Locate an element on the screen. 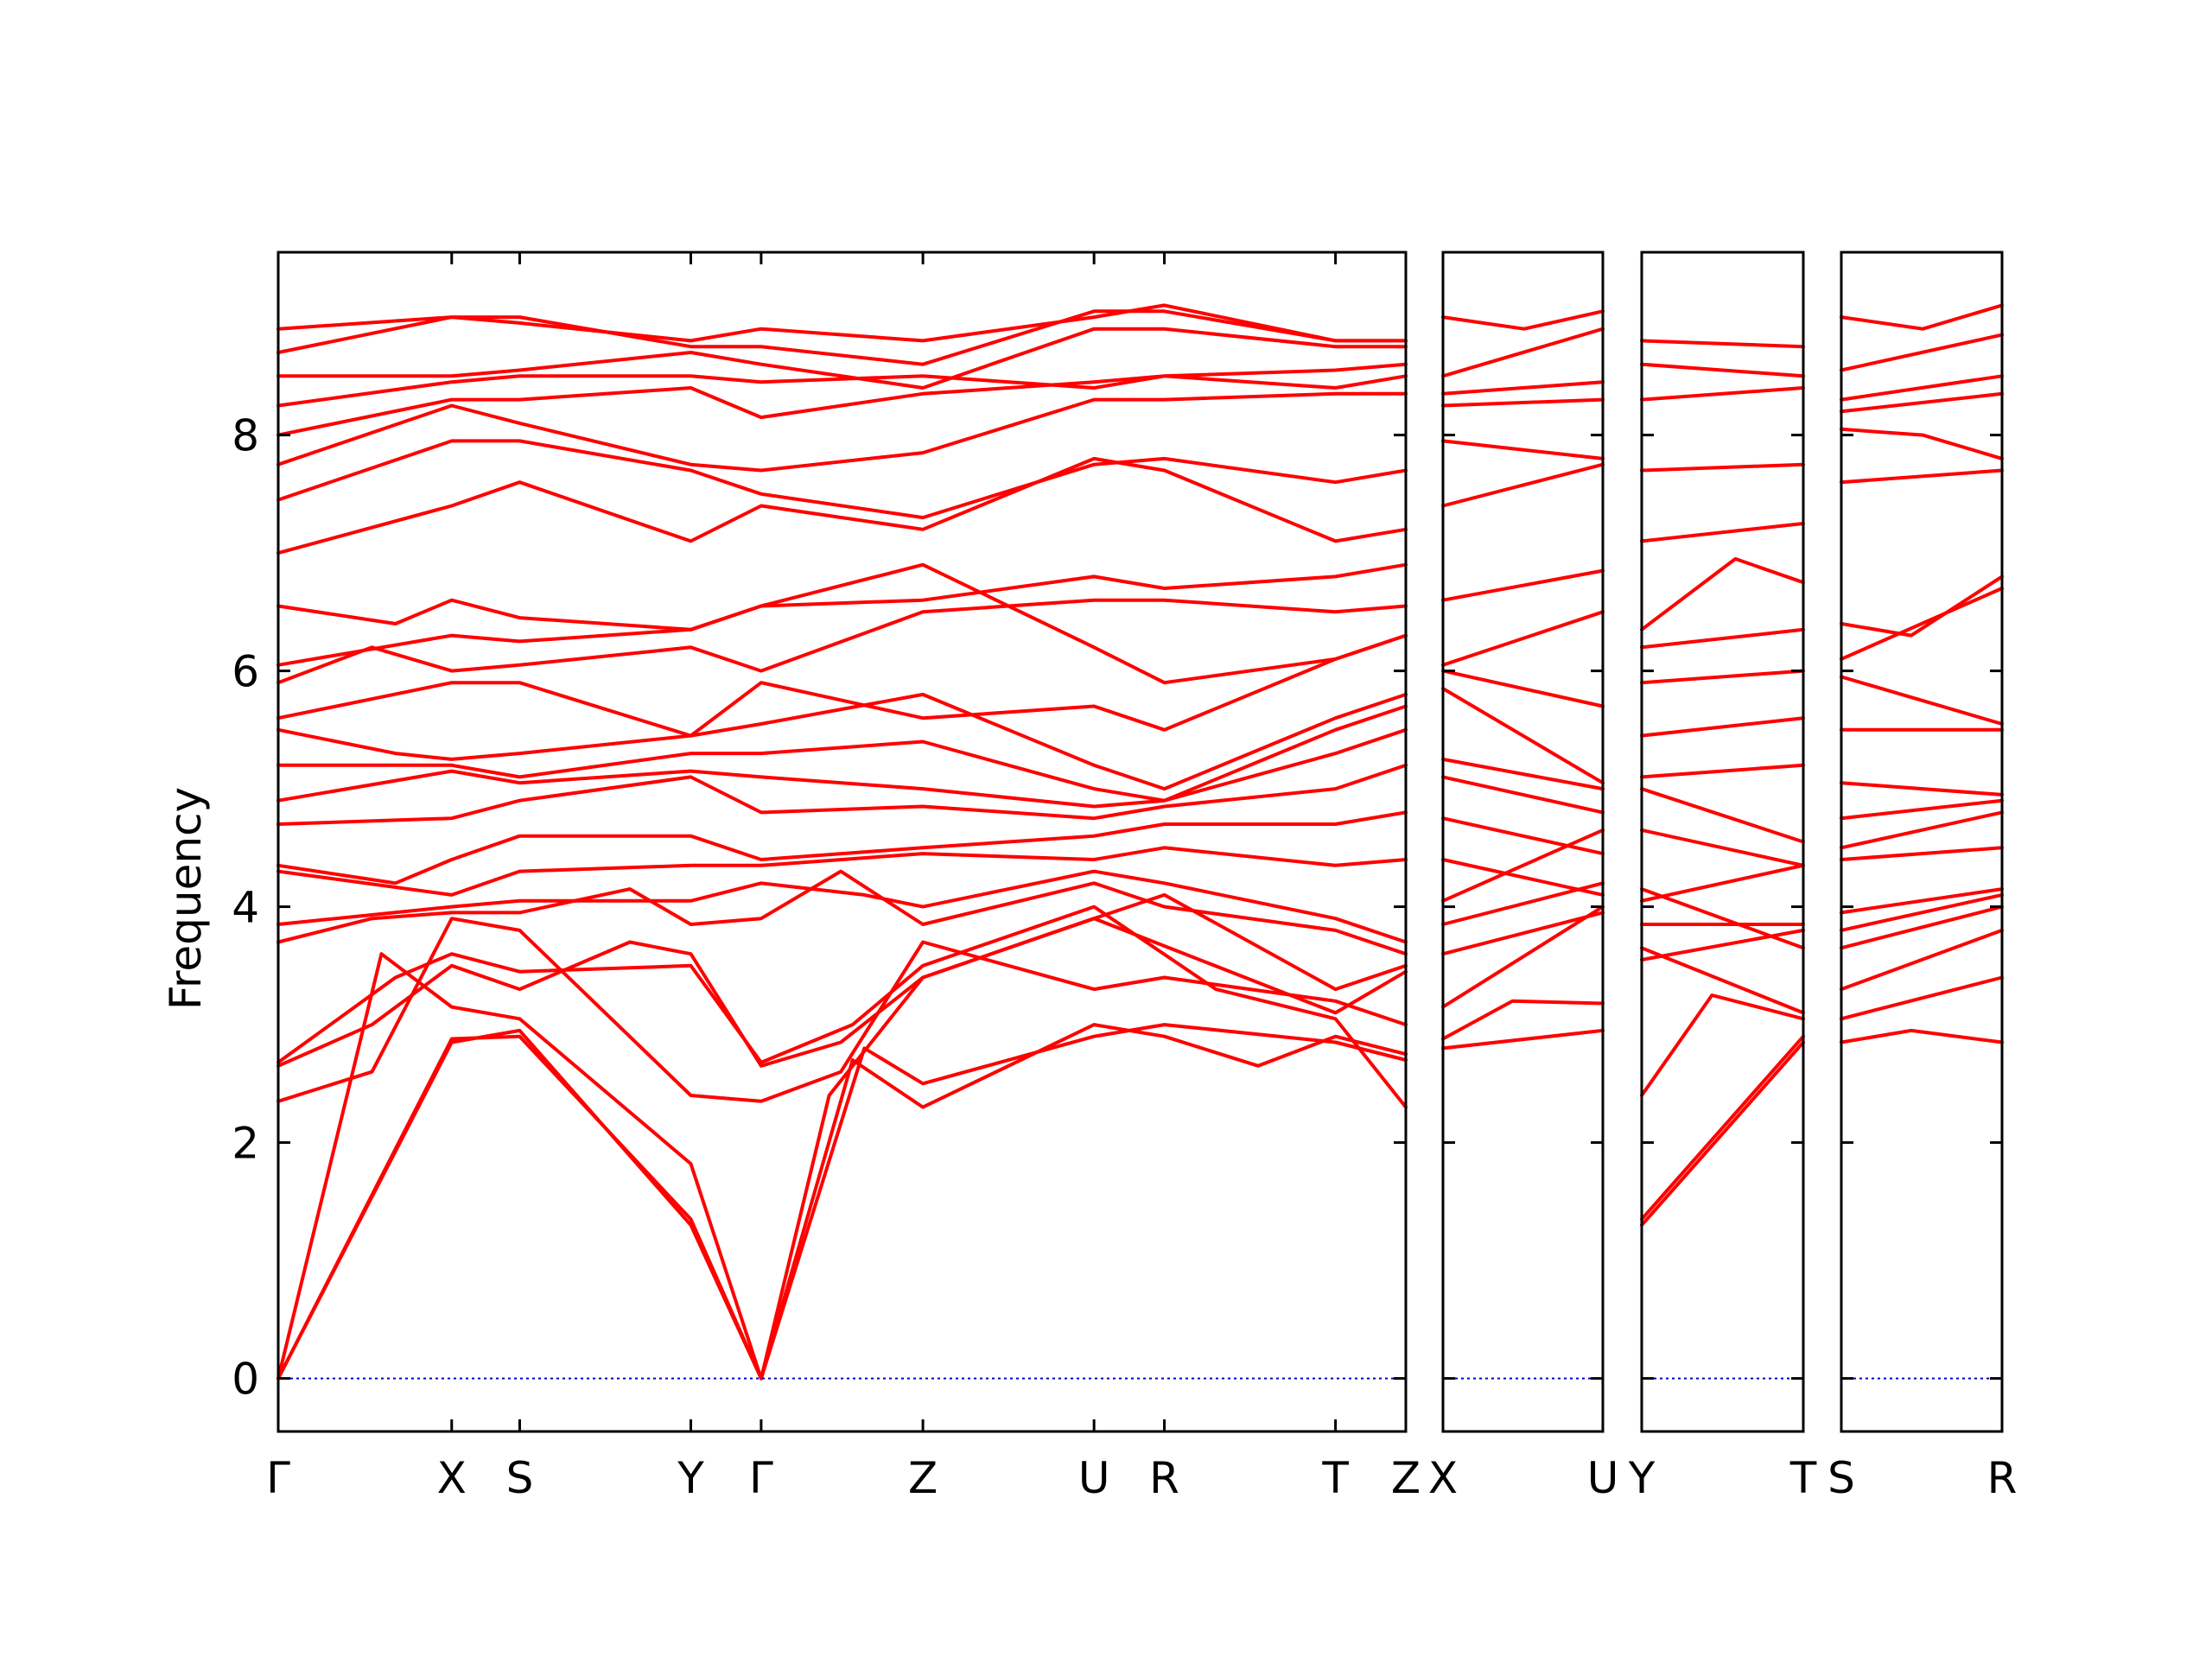 Image resolution: width=2212 pixels, height=1663 pixels. k-point-label: Z is located at coordinates (1406, 1478).